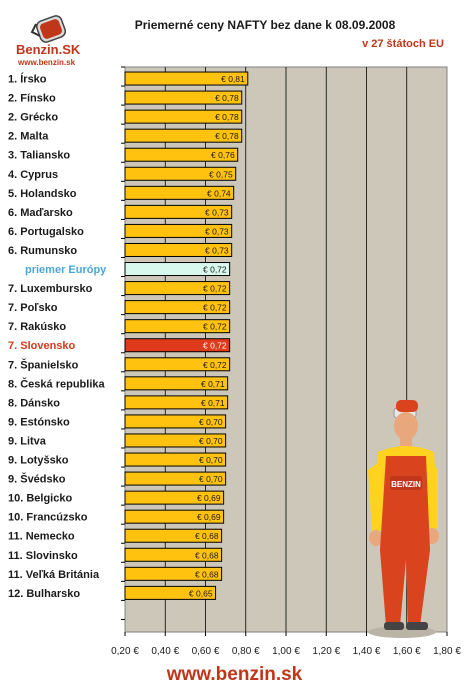  What do you see at coordinates (39, 156) in the screenshot?
I see `category-label: 3. Taliansko` at bounding box center [39, 156].